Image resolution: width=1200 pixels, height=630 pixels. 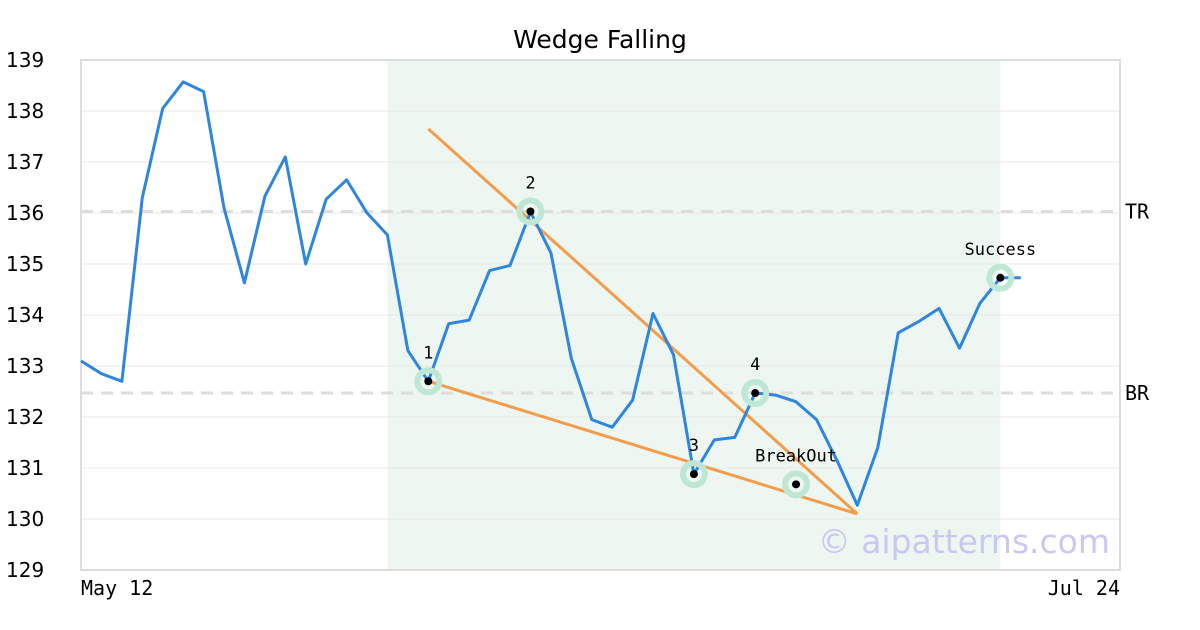 What do you see at coordinates (1001, 250) in the screenshot?
I see `point-label: Success` at bounding box center [1001, 250].